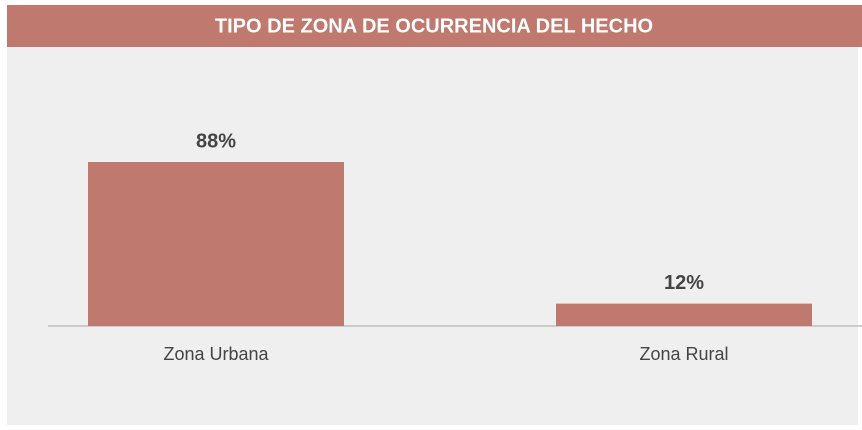  What do you see at coordinates (684, 283) in the screenshot?
I see `value-label: 12%` at bounding box center [684, 283].